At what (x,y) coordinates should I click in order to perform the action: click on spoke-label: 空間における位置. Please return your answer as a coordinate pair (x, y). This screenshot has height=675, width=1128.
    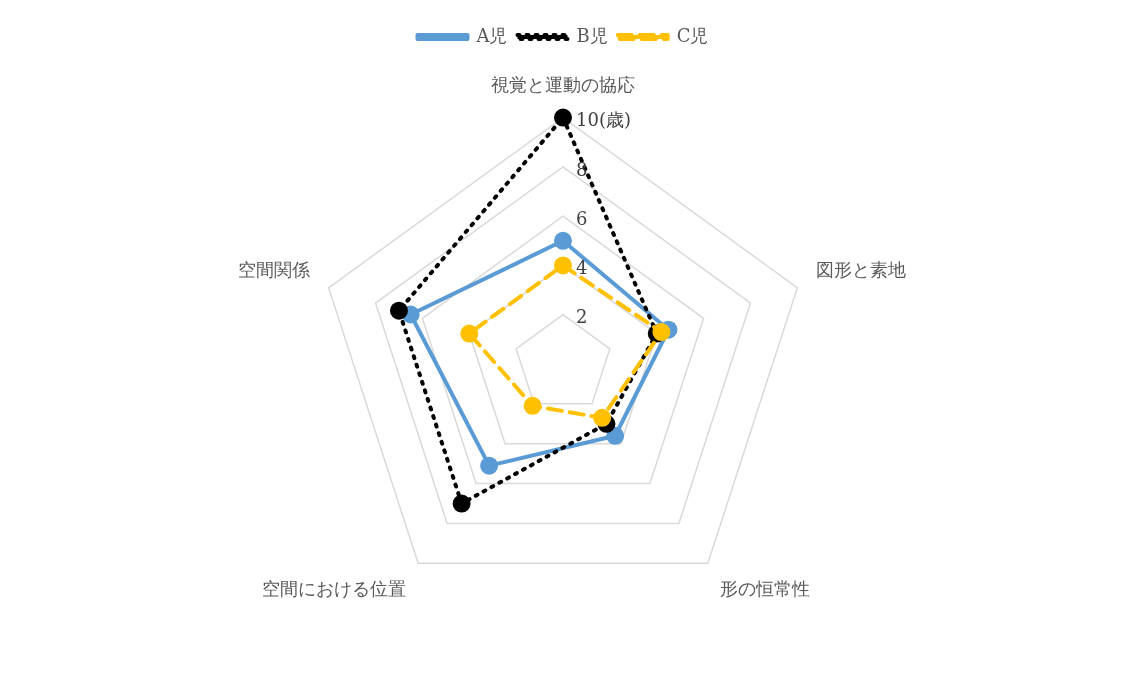
    Looking at the image, I should click on (334, 588).